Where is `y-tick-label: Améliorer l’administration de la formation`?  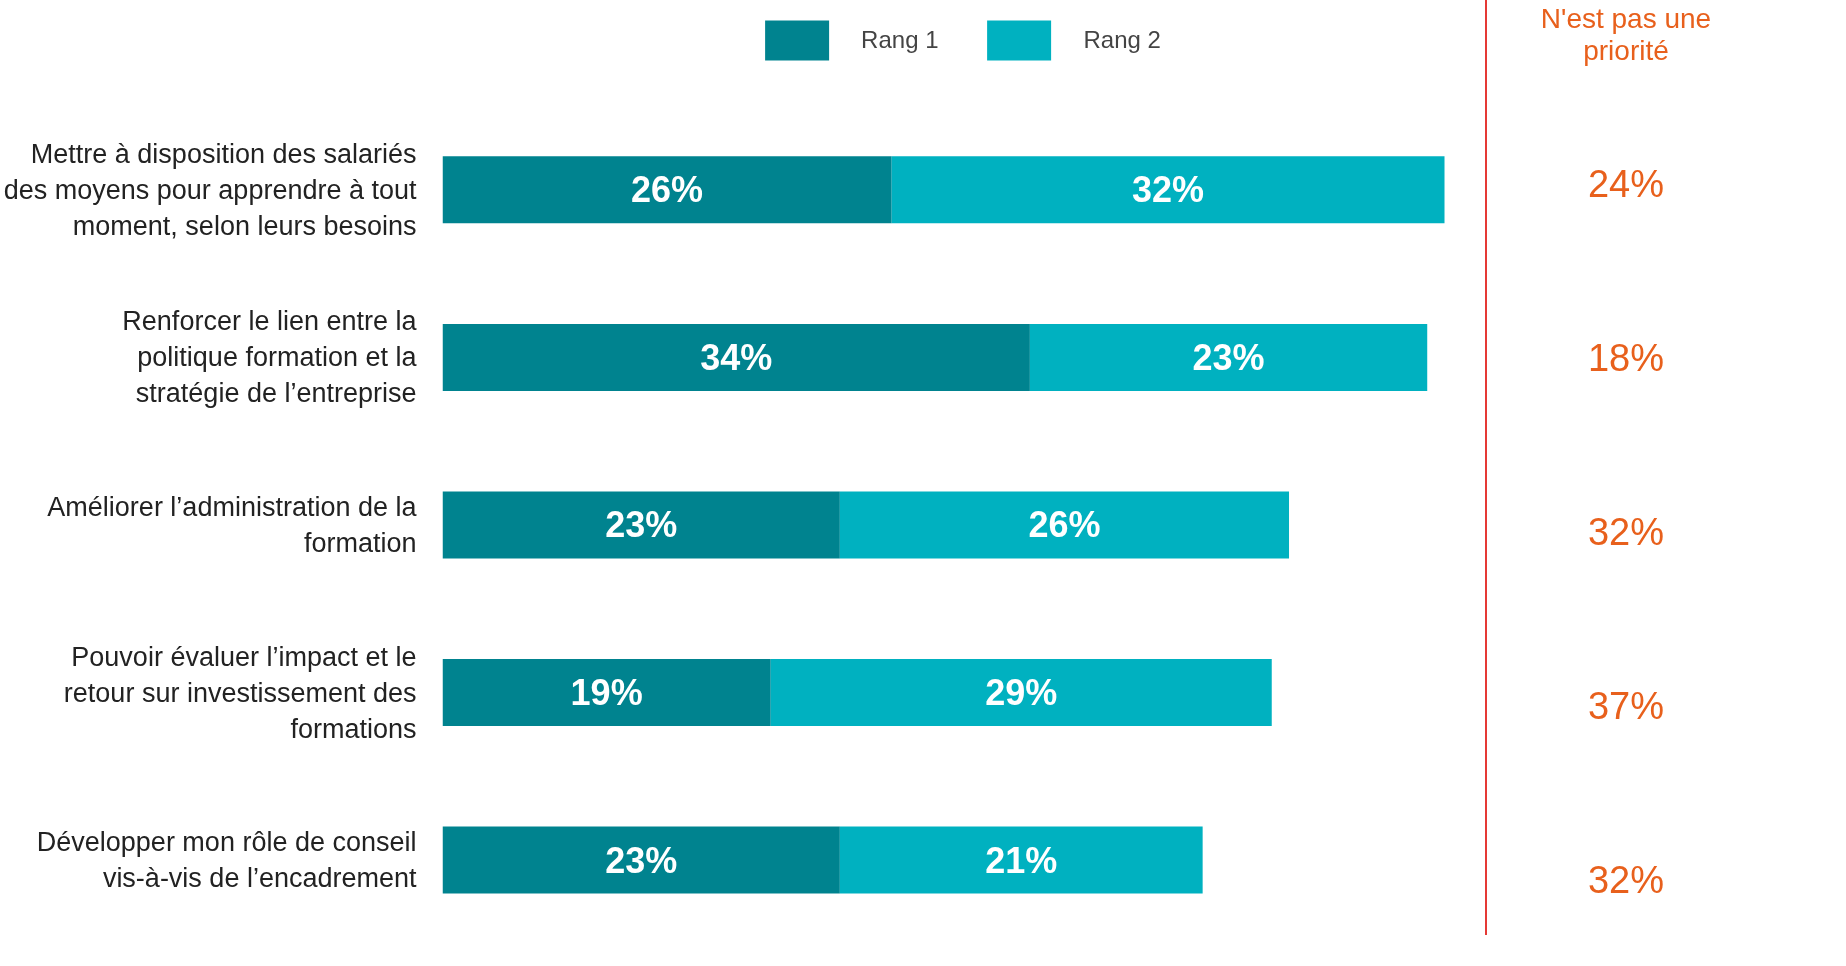 y-tick-label: Améliorer l’administration de la formation is located at coordinates (232, 524).